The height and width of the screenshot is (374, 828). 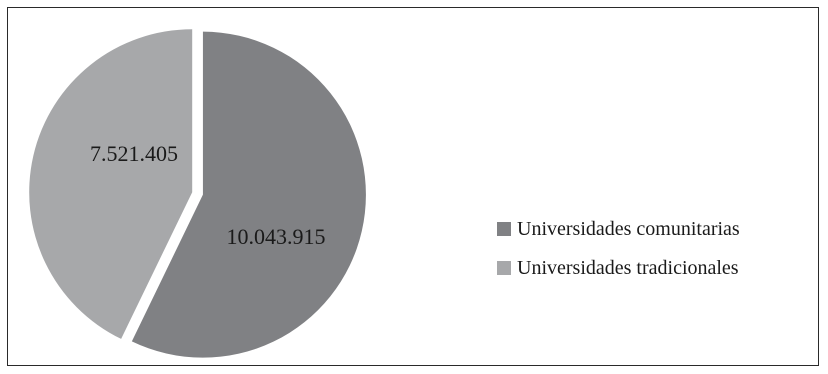 What do you see at coordinates (208, 195) in the screenshot?
I see `pie-value-labels: 10.043.915 7.521.405` at bounding box center [208, 195].